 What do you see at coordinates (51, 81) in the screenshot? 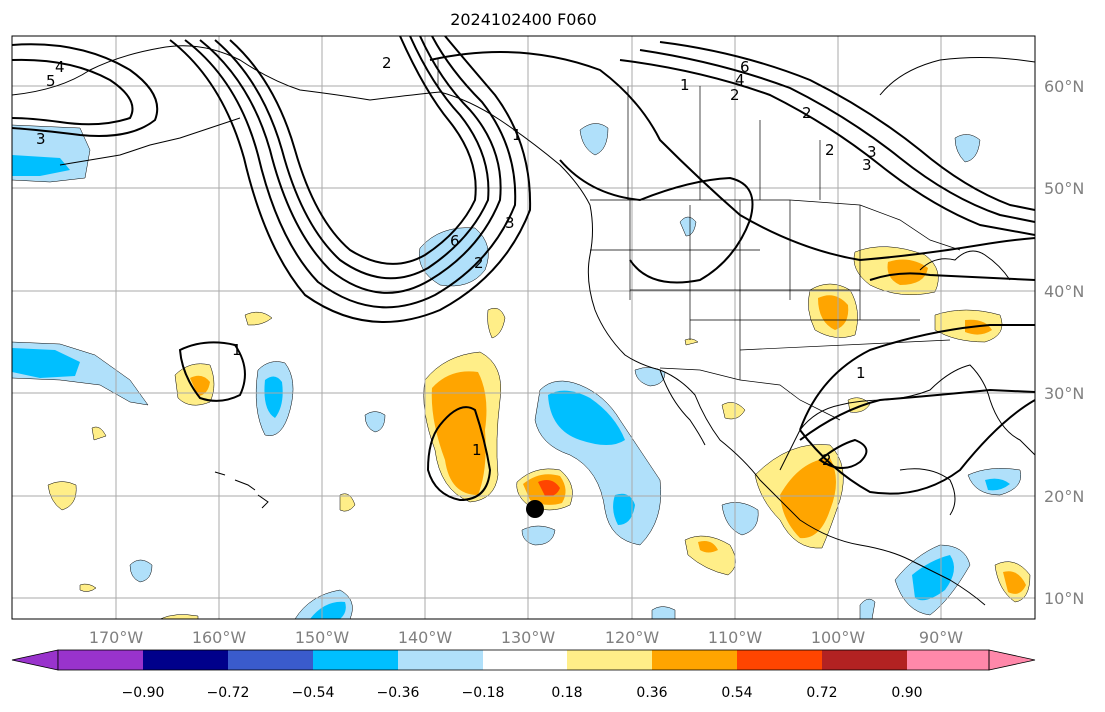
I see `contour-label: 5` at bounding box center [51, 81].